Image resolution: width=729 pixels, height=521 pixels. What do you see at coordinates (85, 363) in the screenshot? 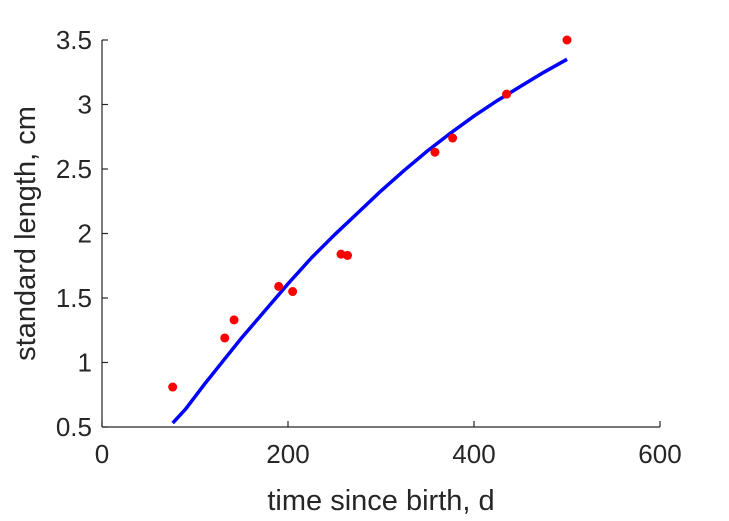
I see `y-tick-label: 1` at bounding box center [85, 363].